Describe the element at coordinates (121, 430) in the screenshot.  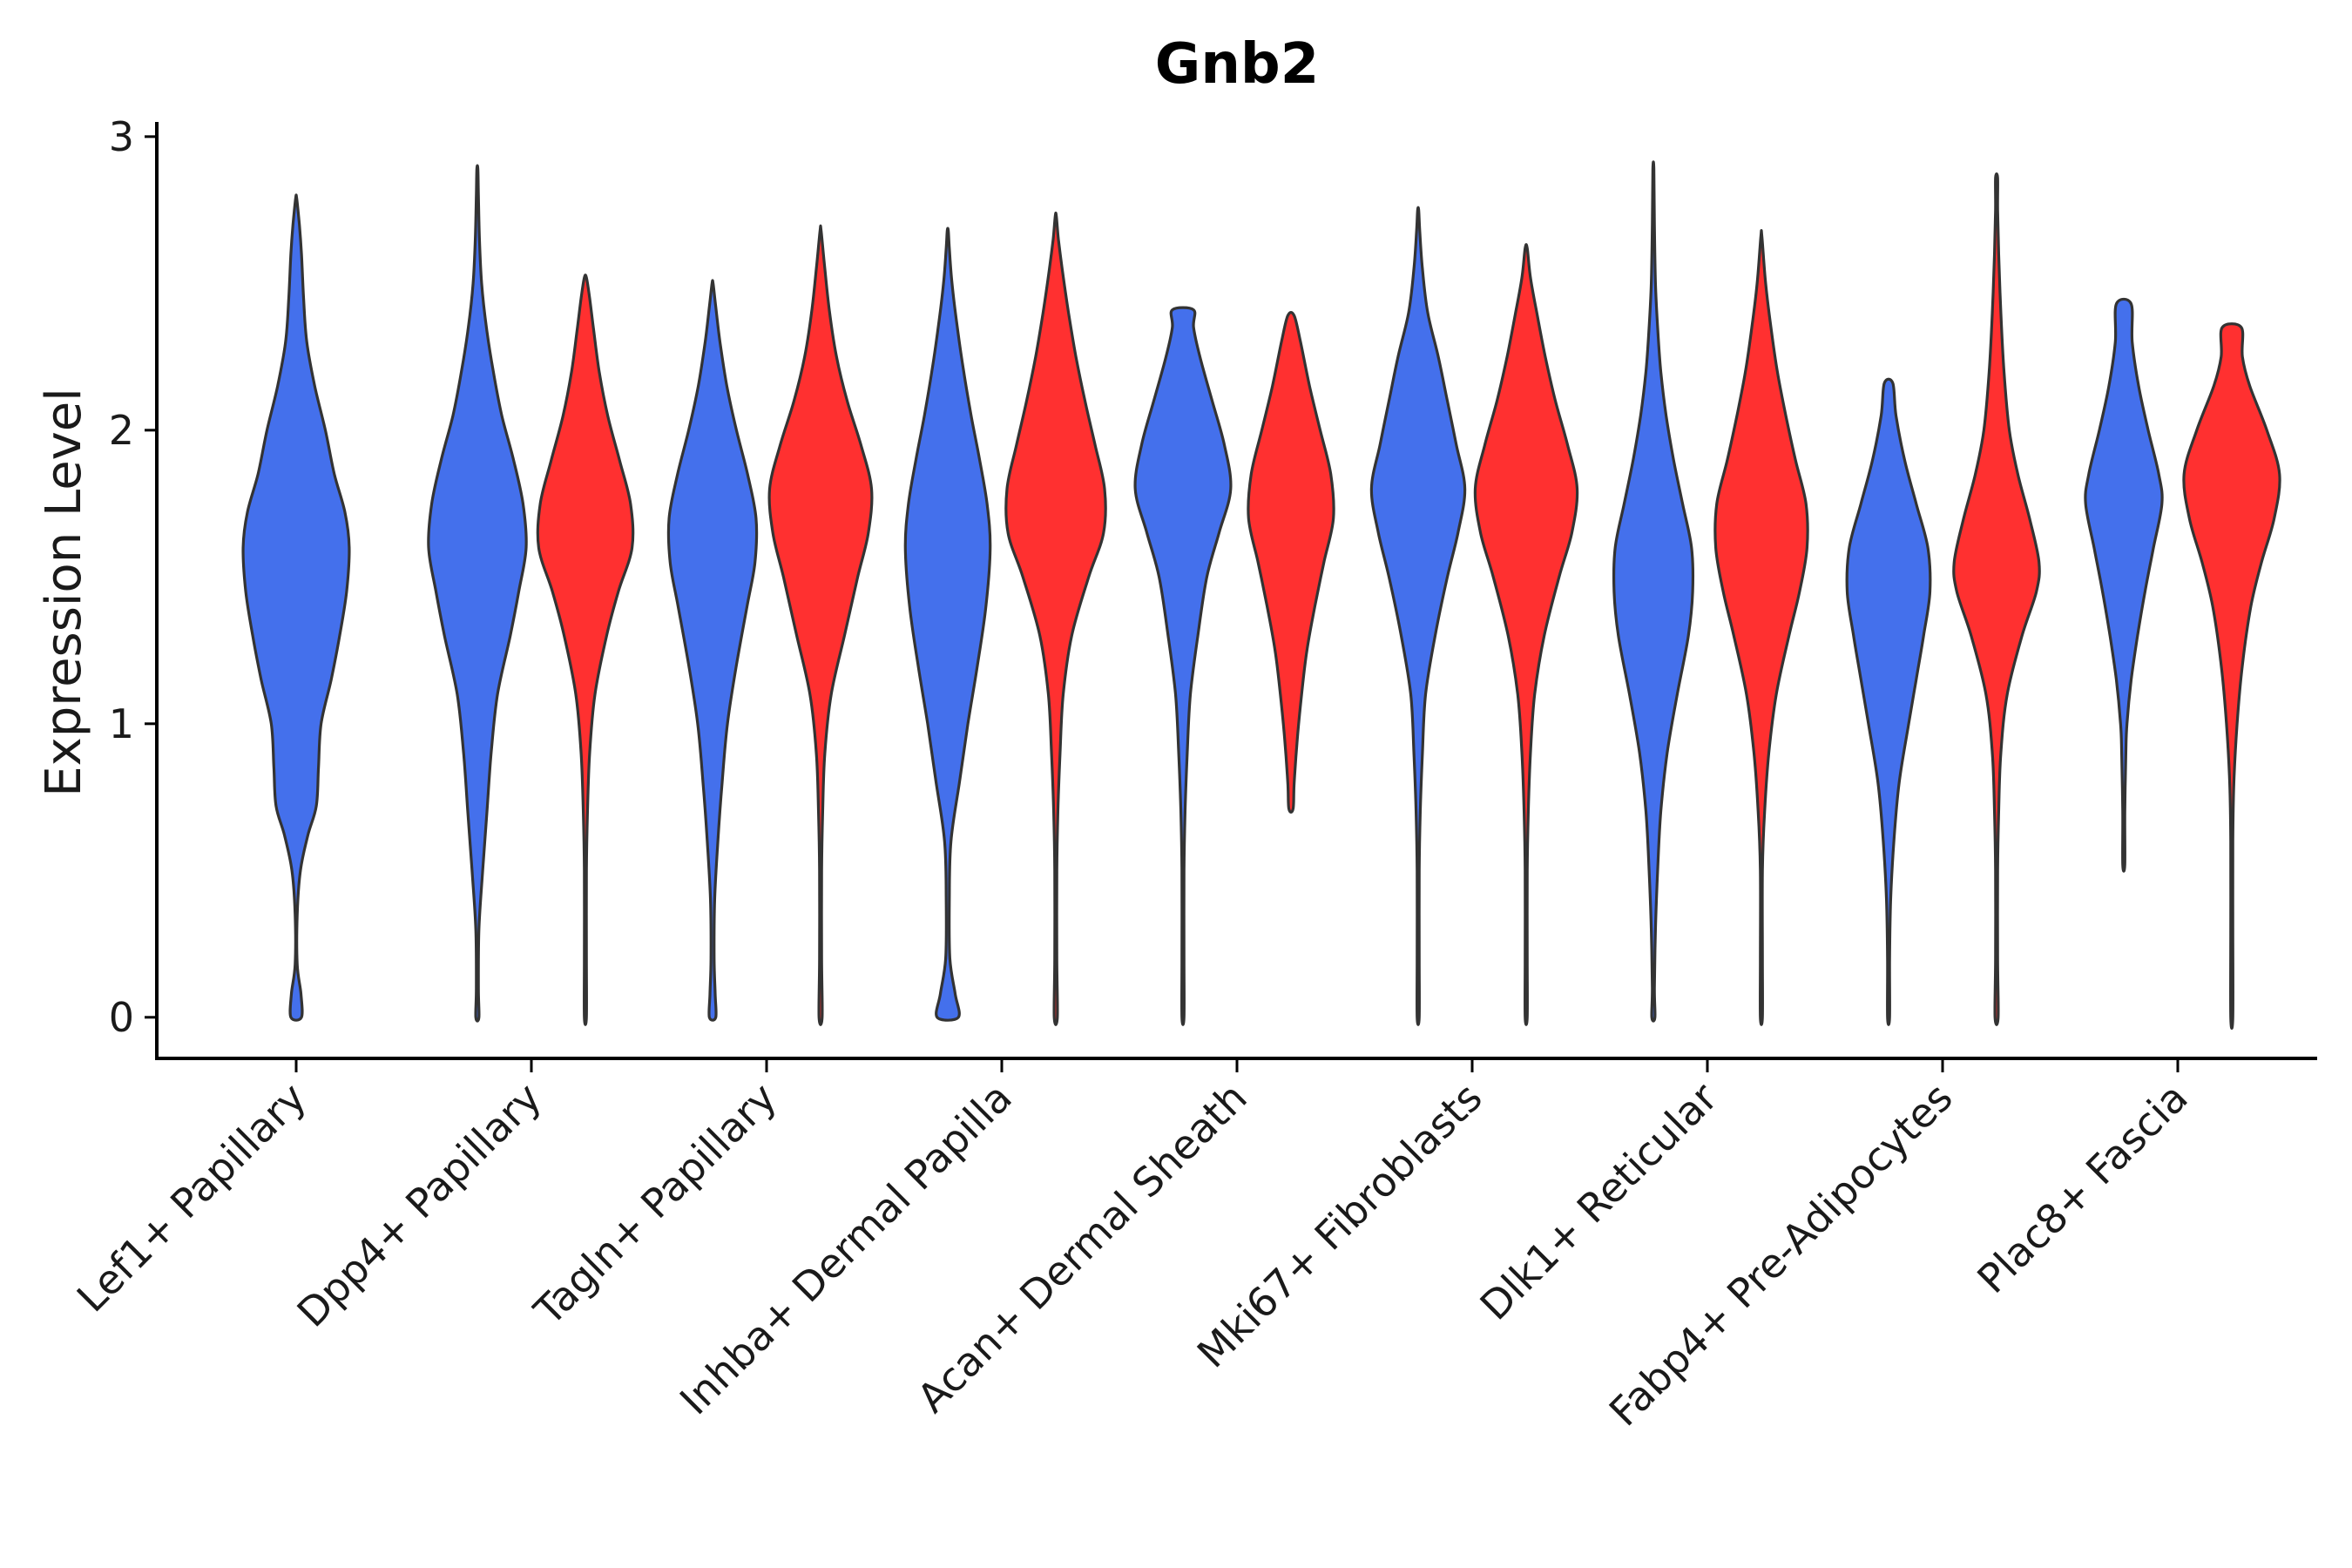
I see `y-tick-label-2: 2` at that location.